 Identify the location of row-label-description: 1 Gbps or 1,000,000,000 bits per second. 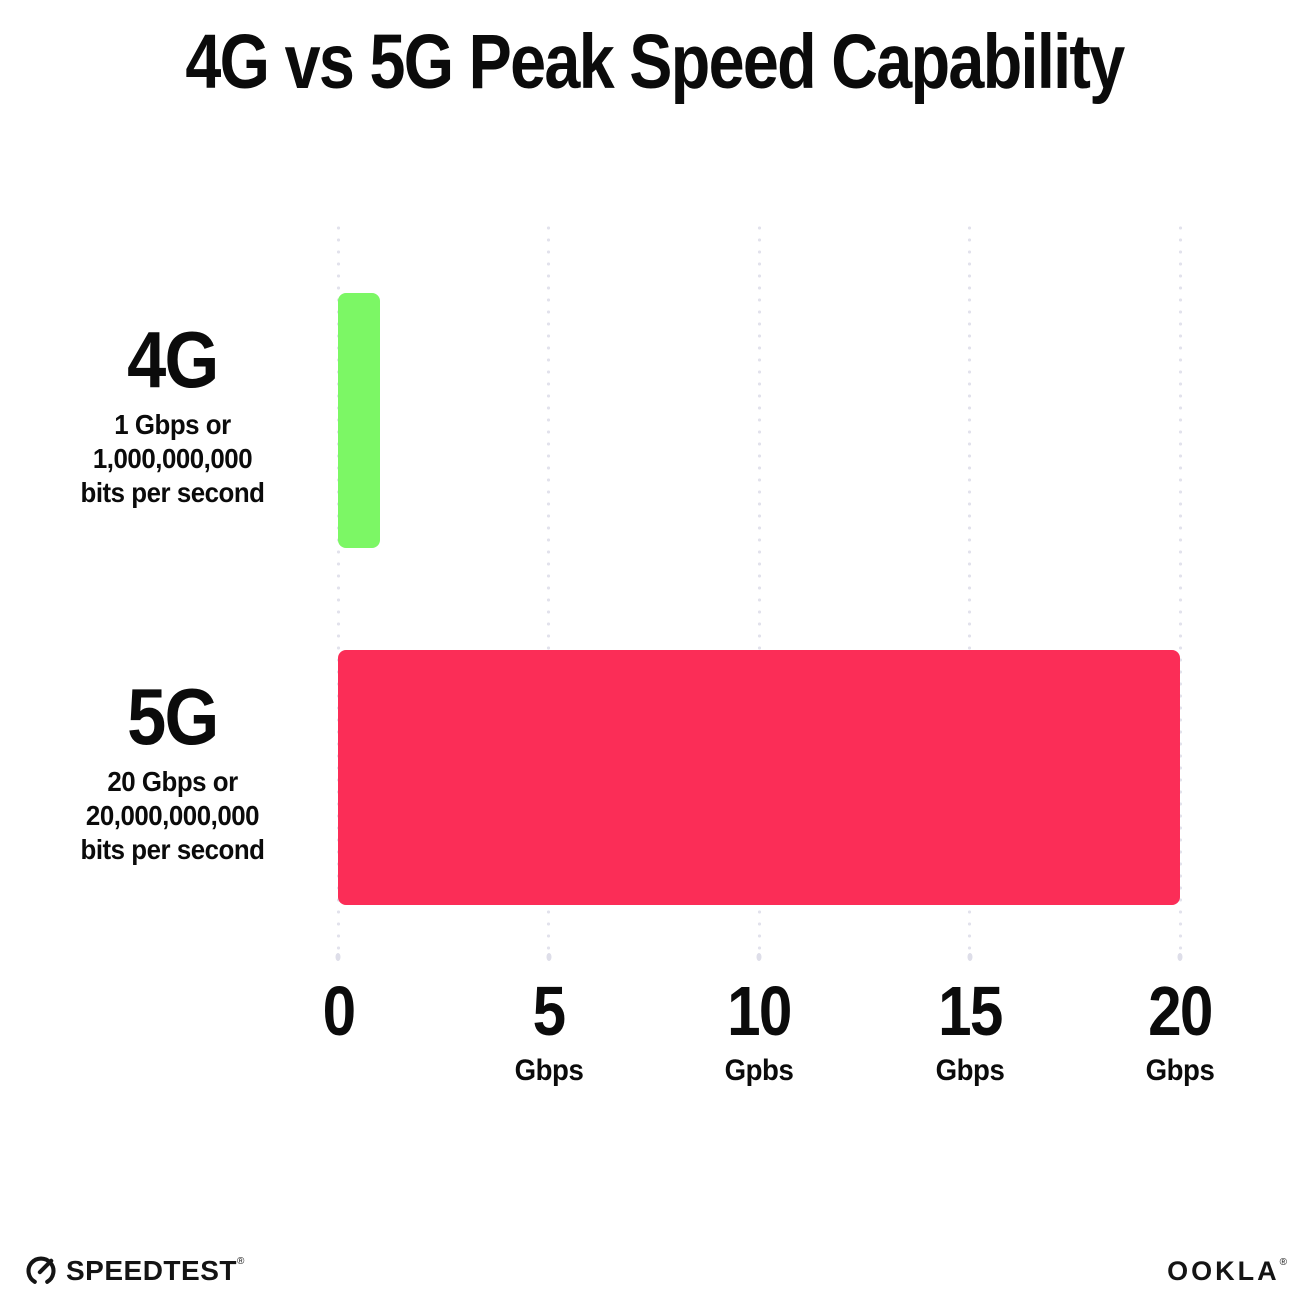
(173, 458).